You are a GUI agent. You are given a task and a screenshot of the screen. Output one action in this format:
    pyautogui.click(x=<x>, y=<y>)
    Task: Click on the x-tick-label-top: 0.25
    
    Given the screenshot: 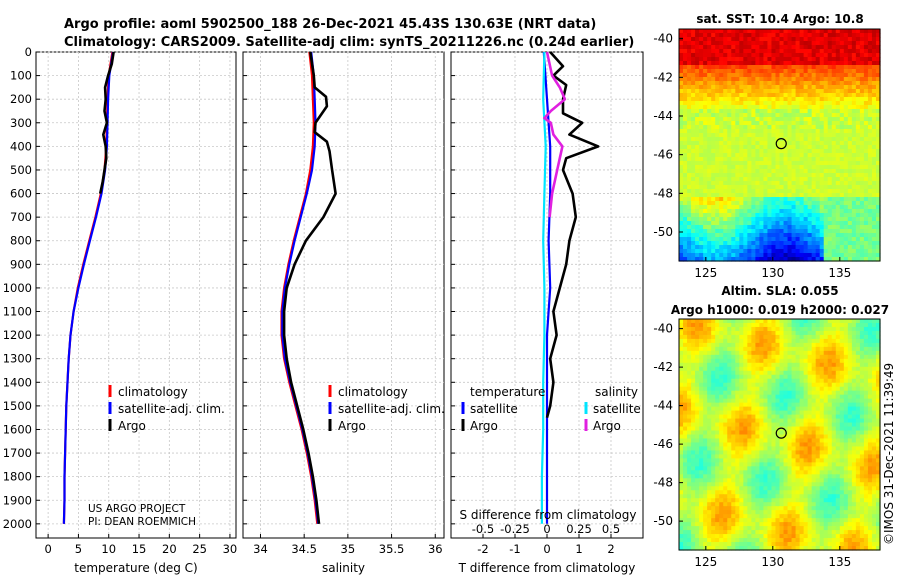 What is the action you would take?
    pyautogui.click(x=579, y=529)
    